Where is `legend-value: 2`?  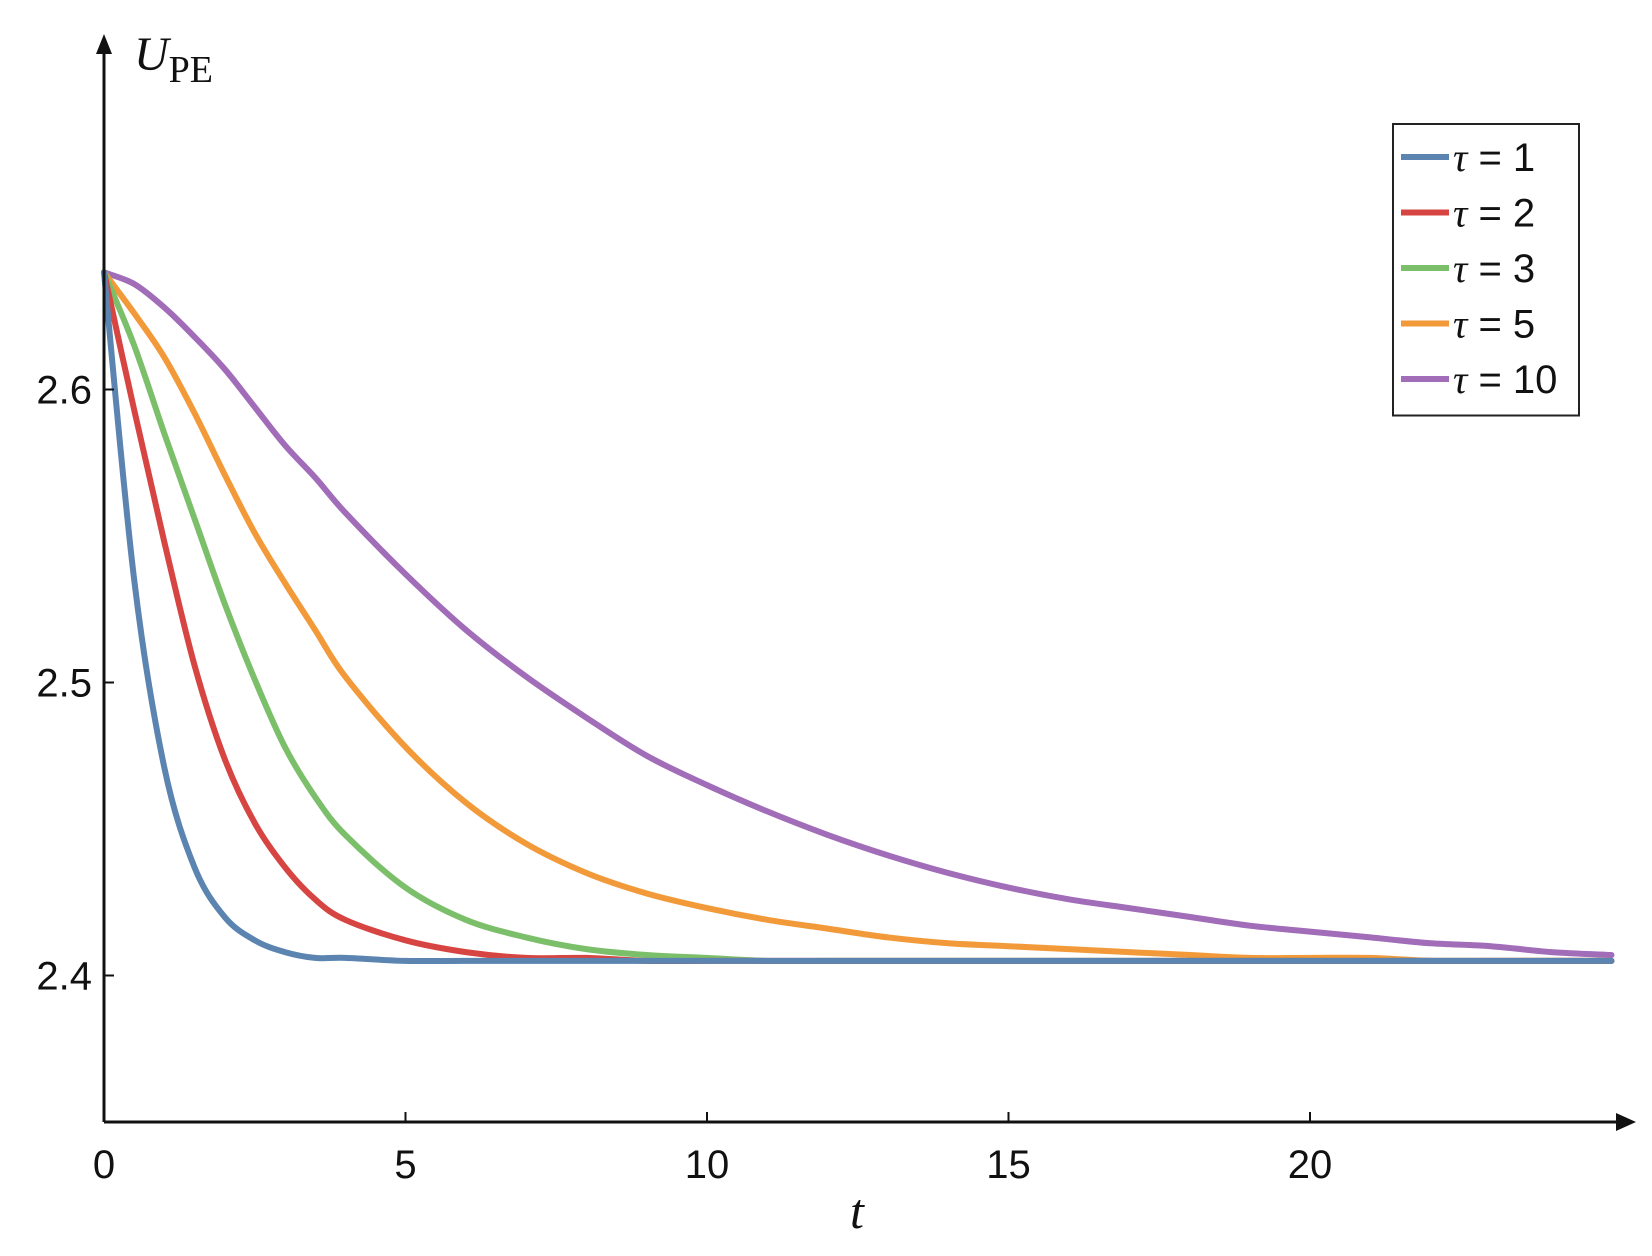
legend-value: 2 is located at coordinates (1524, 214).